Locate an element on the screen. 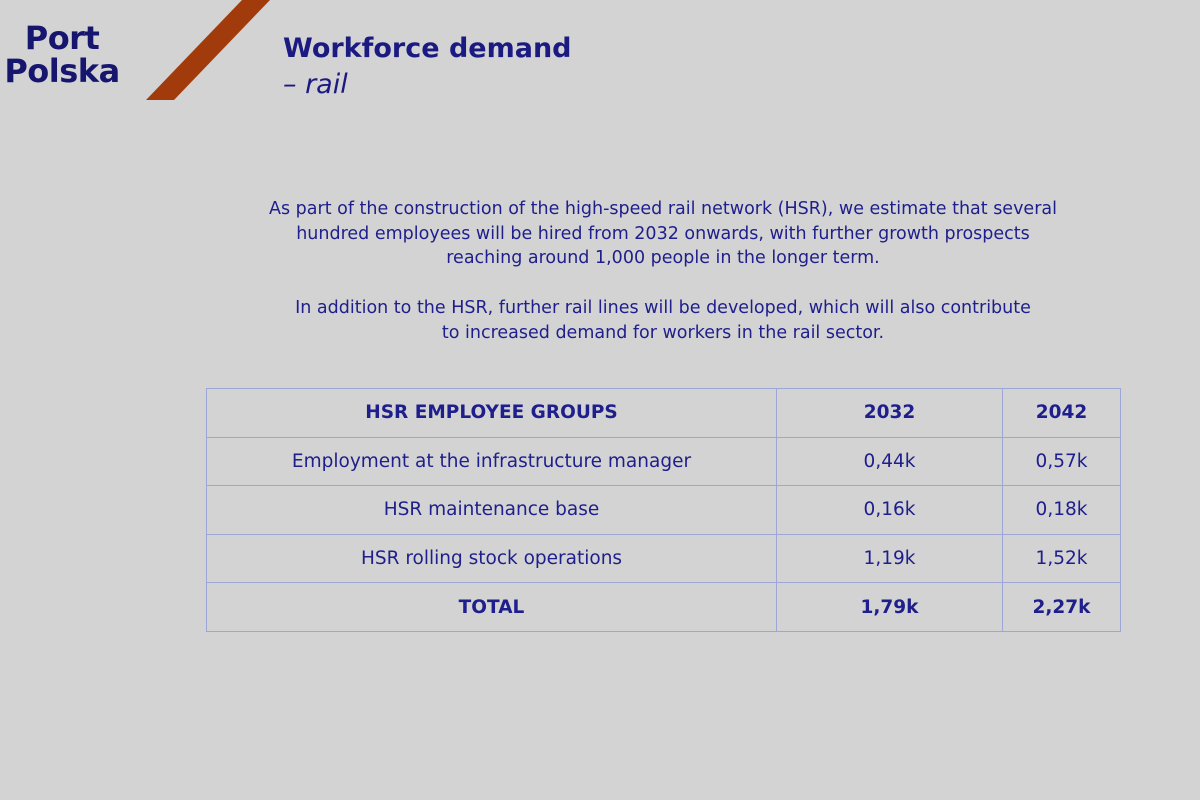  header-cell: HSR EMPLOYEE GROUPS is located at coordinates (491, 413).